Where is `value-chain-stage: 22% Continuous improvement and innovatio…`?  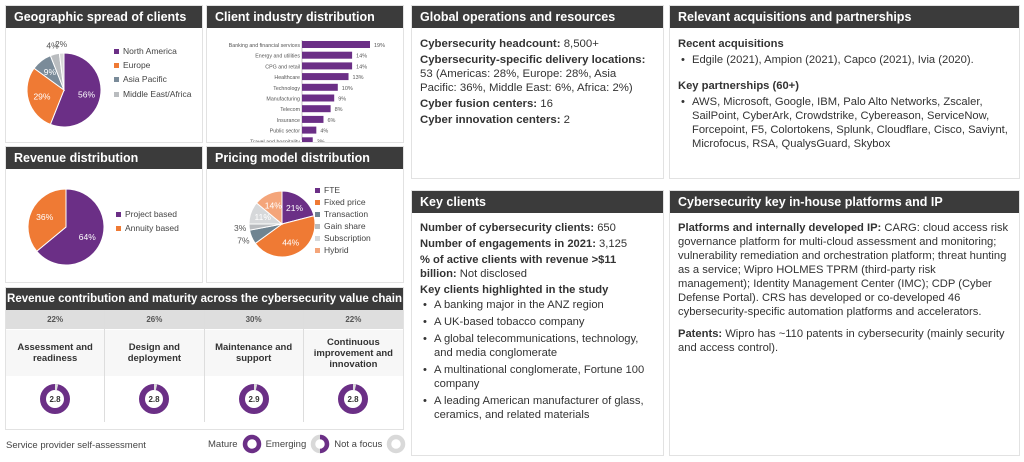 value-chain-stage: 22% Continuous improvement and innovatio… is located at coordinates (353, 366).